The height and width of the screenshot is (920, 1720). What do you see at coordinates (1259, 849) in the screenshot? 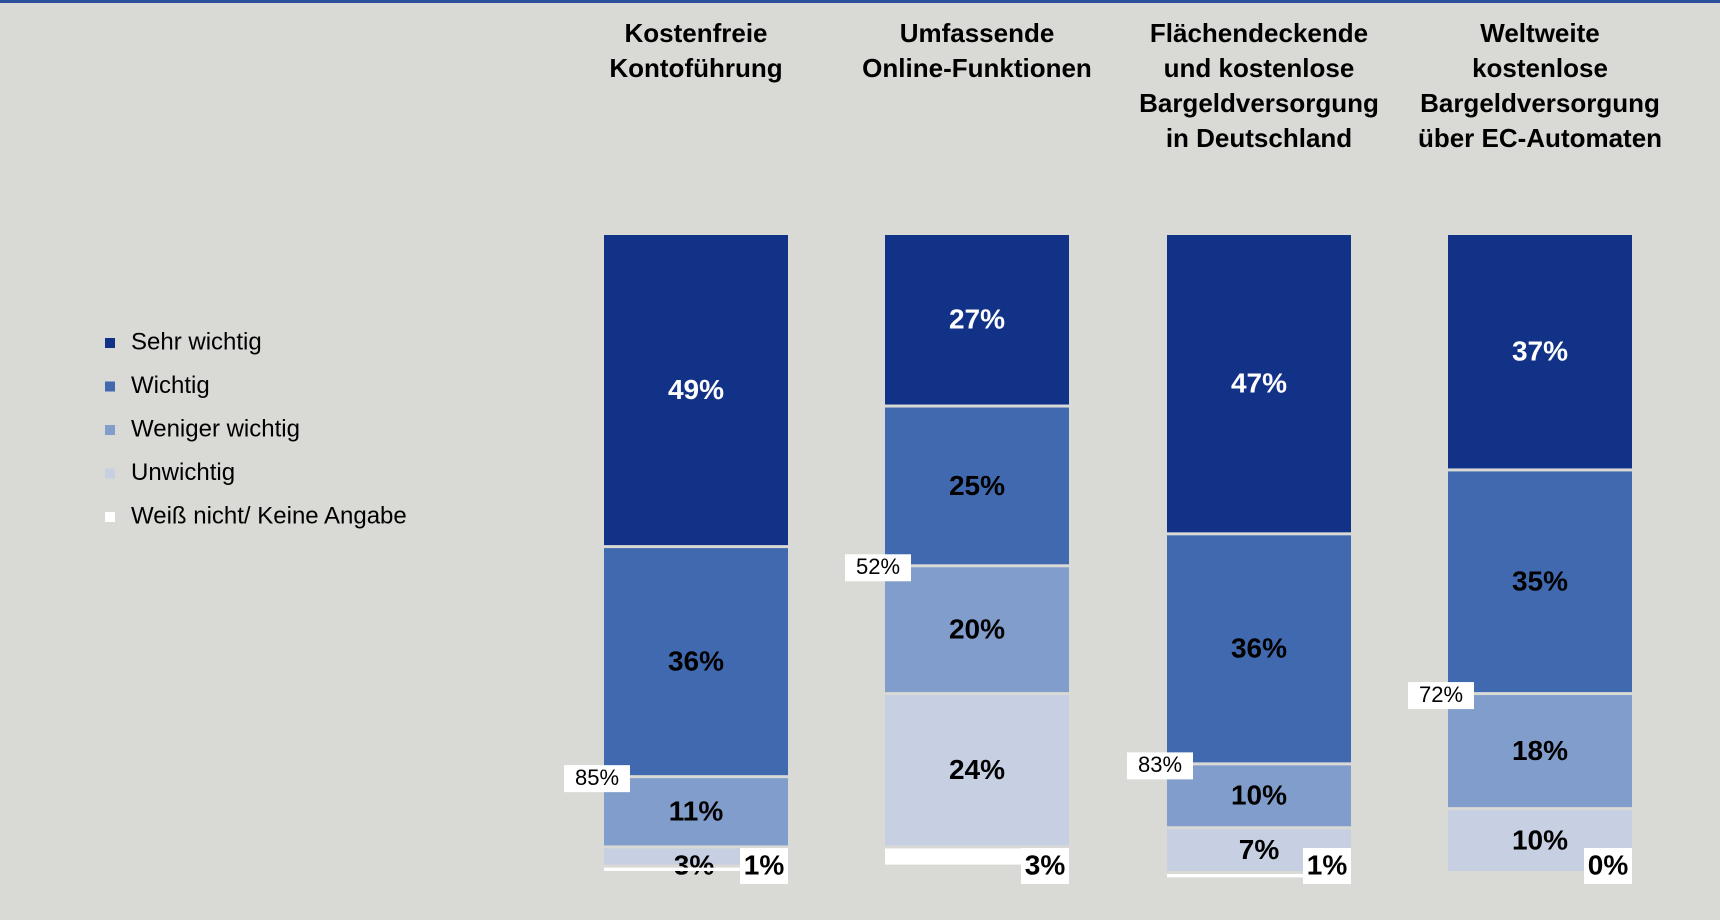
I see `value-label: 7%` at bounding box center [1259, 849].